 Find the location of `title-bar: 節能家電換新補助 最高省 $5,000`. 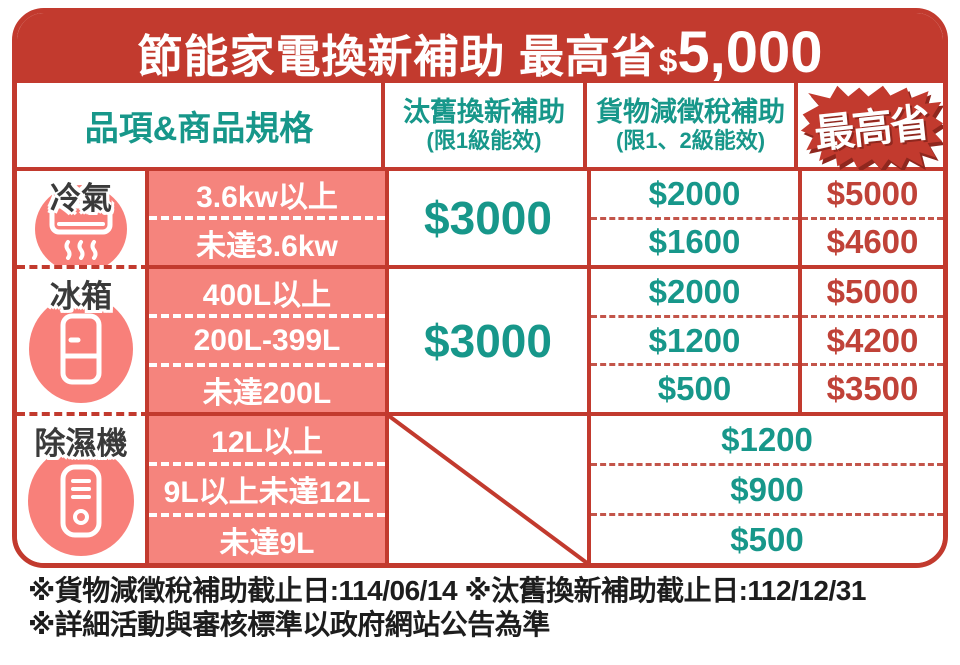

title-bar: 節能家電換新補助 最高省 $5,000 is located at coordinates (480, 49).